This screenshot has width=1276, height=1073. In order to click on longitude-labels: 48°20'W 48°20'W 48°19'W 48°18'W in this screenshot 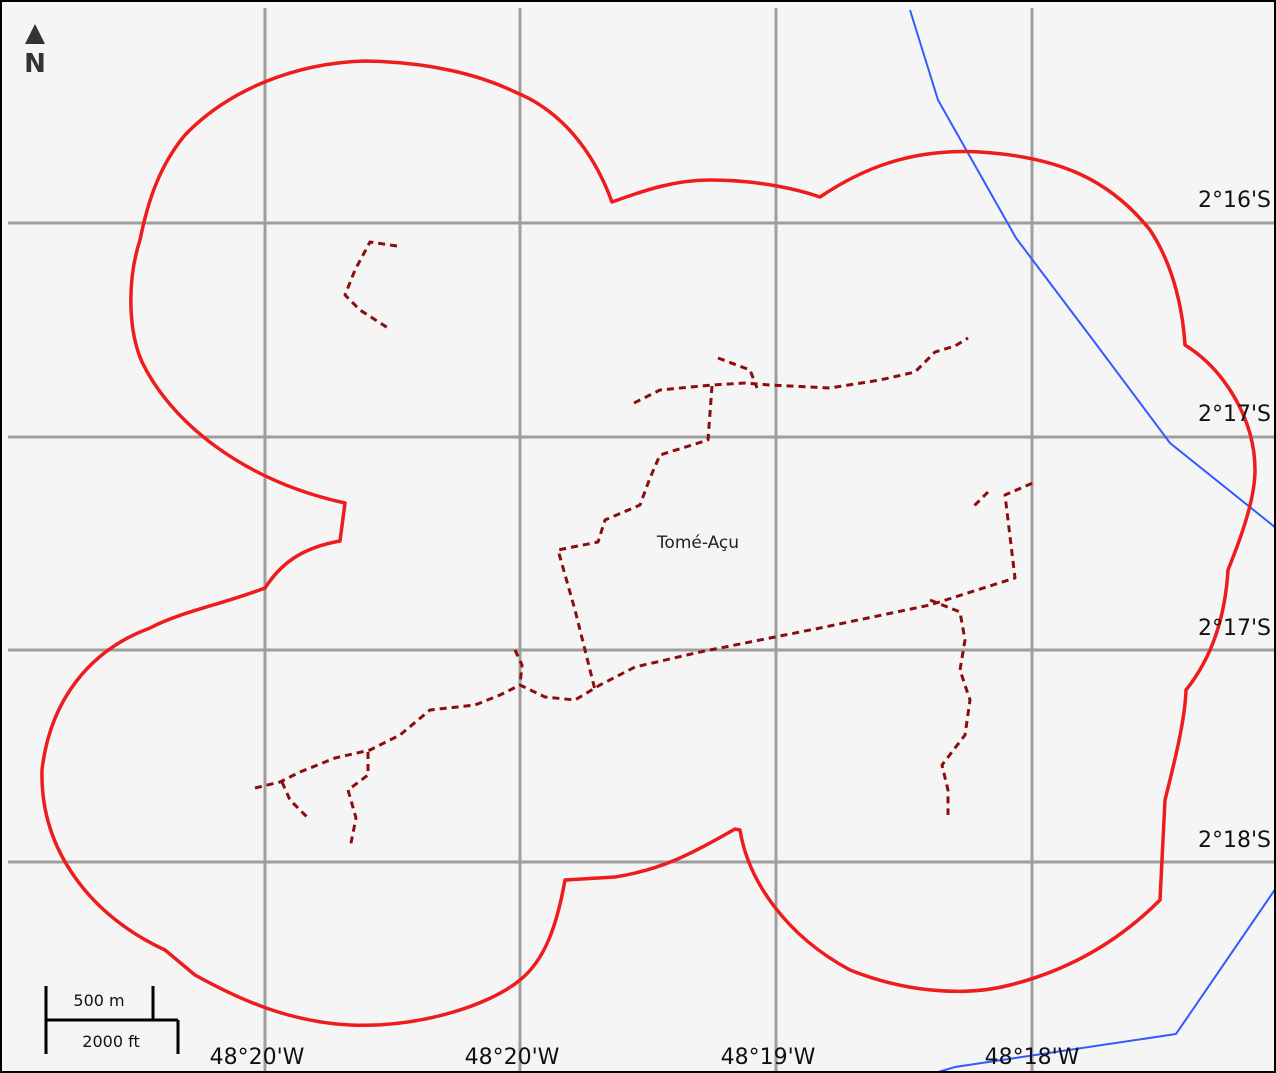, I will do `click(645, 1057)`.